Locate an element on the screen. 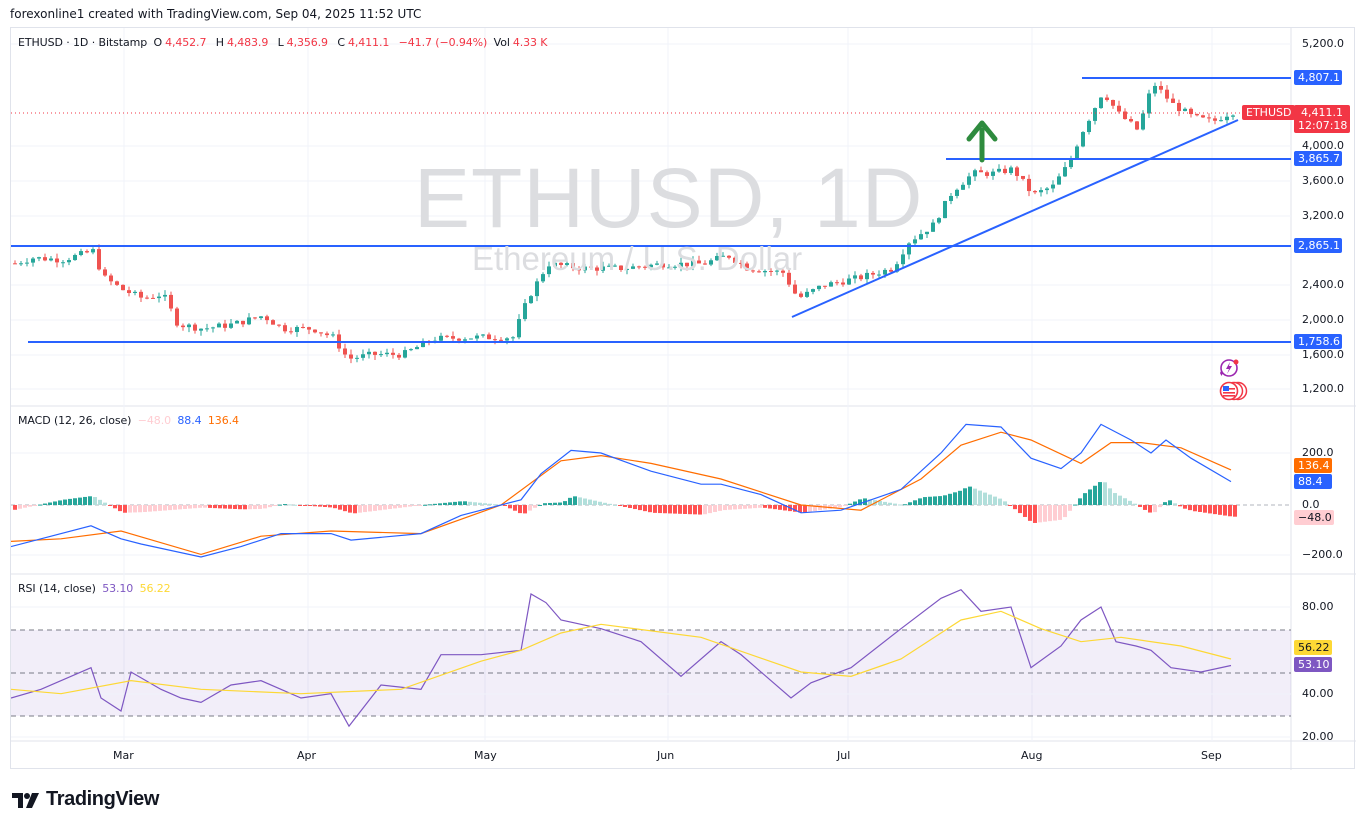  price-tick: 3,600.0 is located at coordinates (1323, 180).